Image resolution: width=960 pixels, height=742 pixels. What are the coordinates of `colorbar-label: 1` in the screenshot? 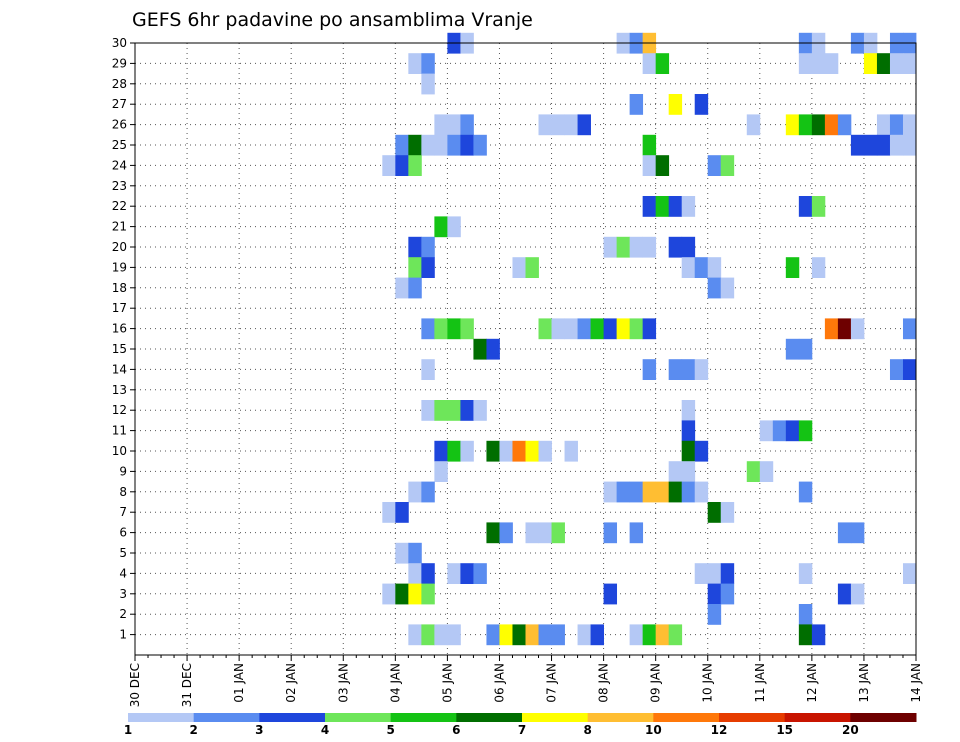 It's located at (128, 730).